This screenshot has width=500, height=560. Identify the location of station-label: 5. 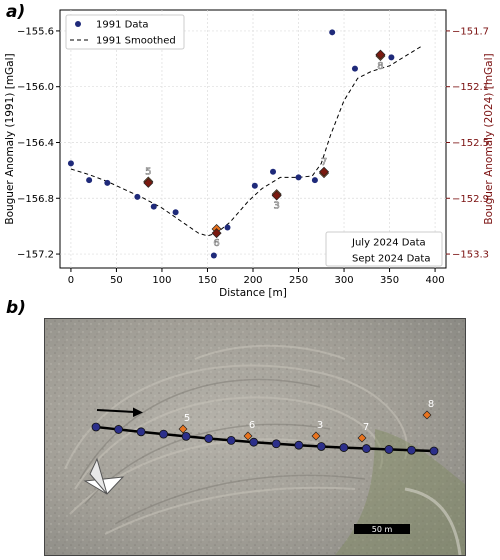
(148, 172).